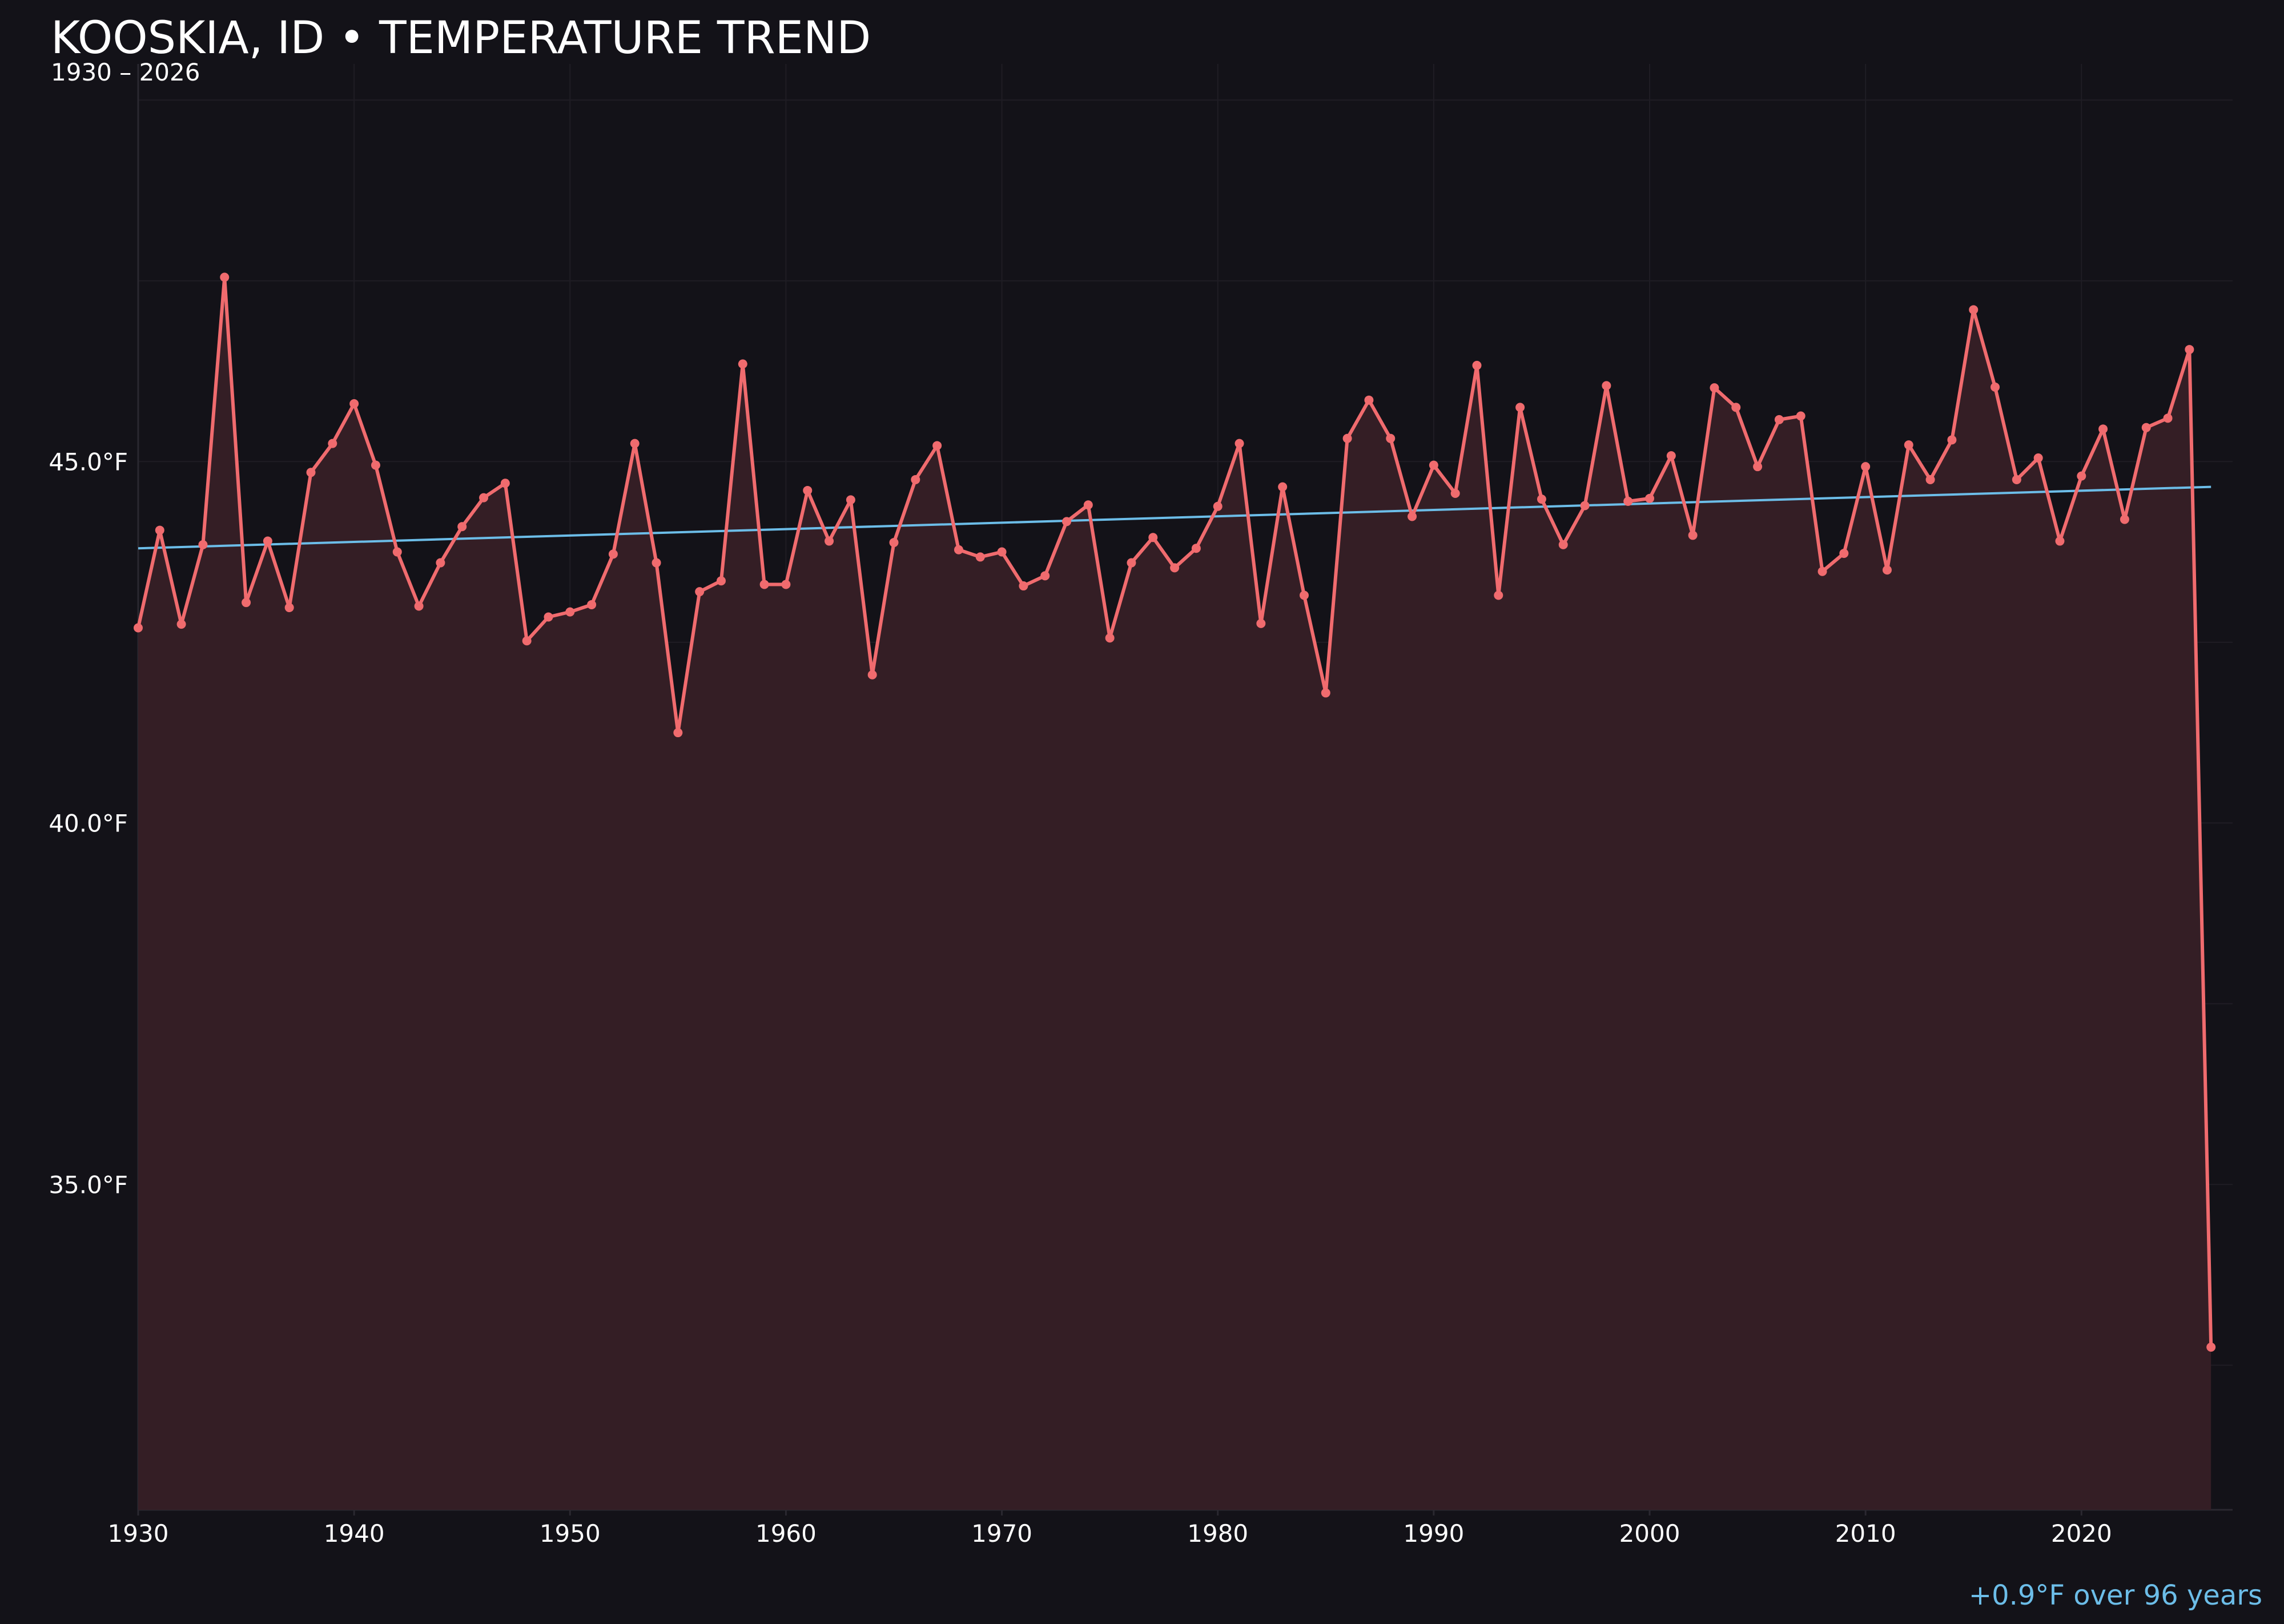 This screenshot has width=2284, height=1624. Describe the element at coordinates (1045, 576) in the screenshot. I see `data-point-1972` at that location.